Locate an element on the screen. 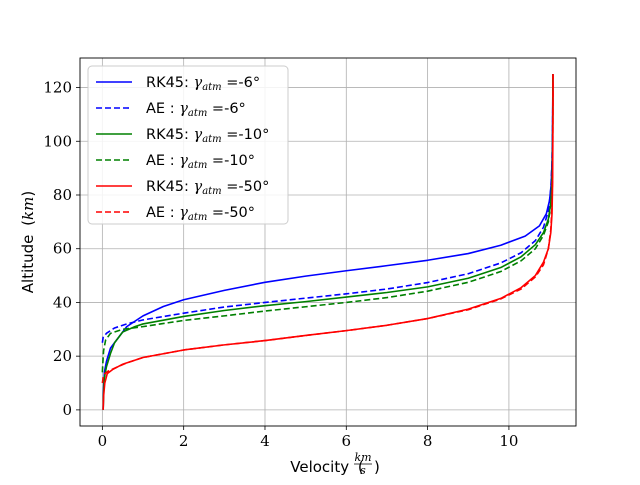  x-axis-unit-numerator: km is located at coordinates (362, 457).